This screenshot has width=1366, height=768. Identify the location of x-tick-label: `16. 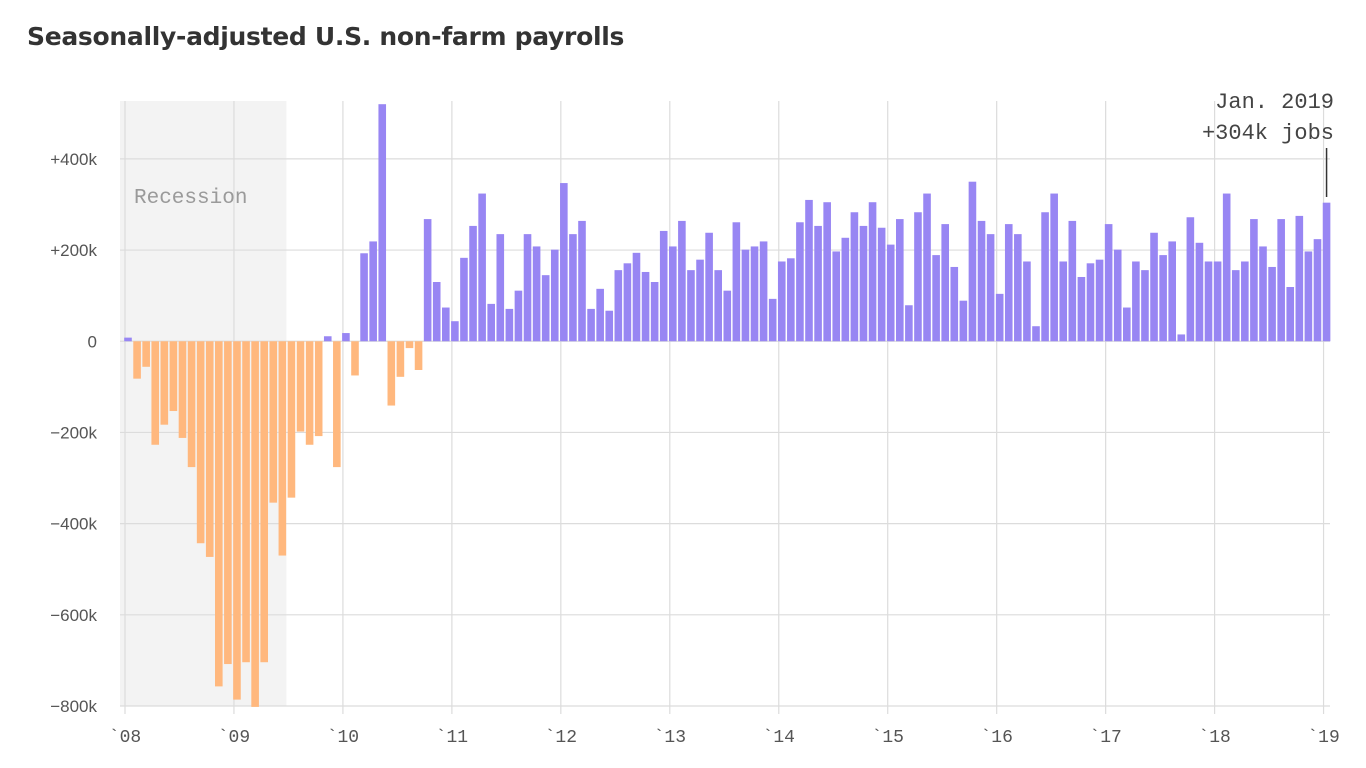
(996, 738).